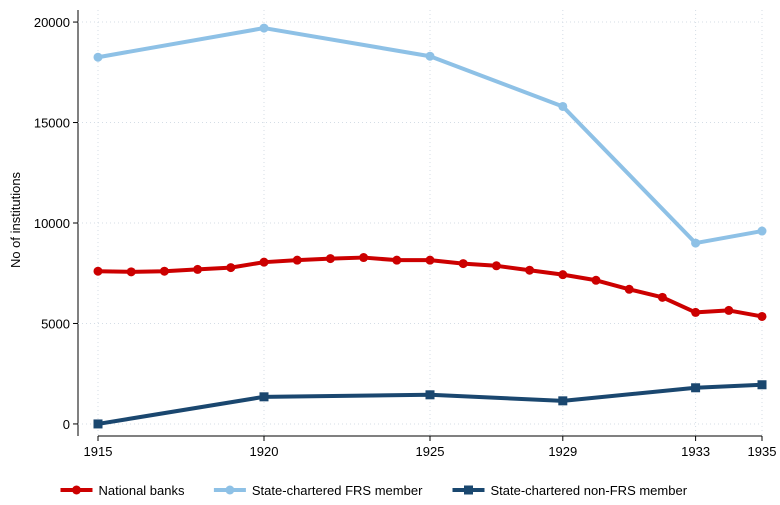  What do you see at coordinates (66, 424) in the screenshot?
I see `y-tick-label: 0` at bounding box center [66, 424].